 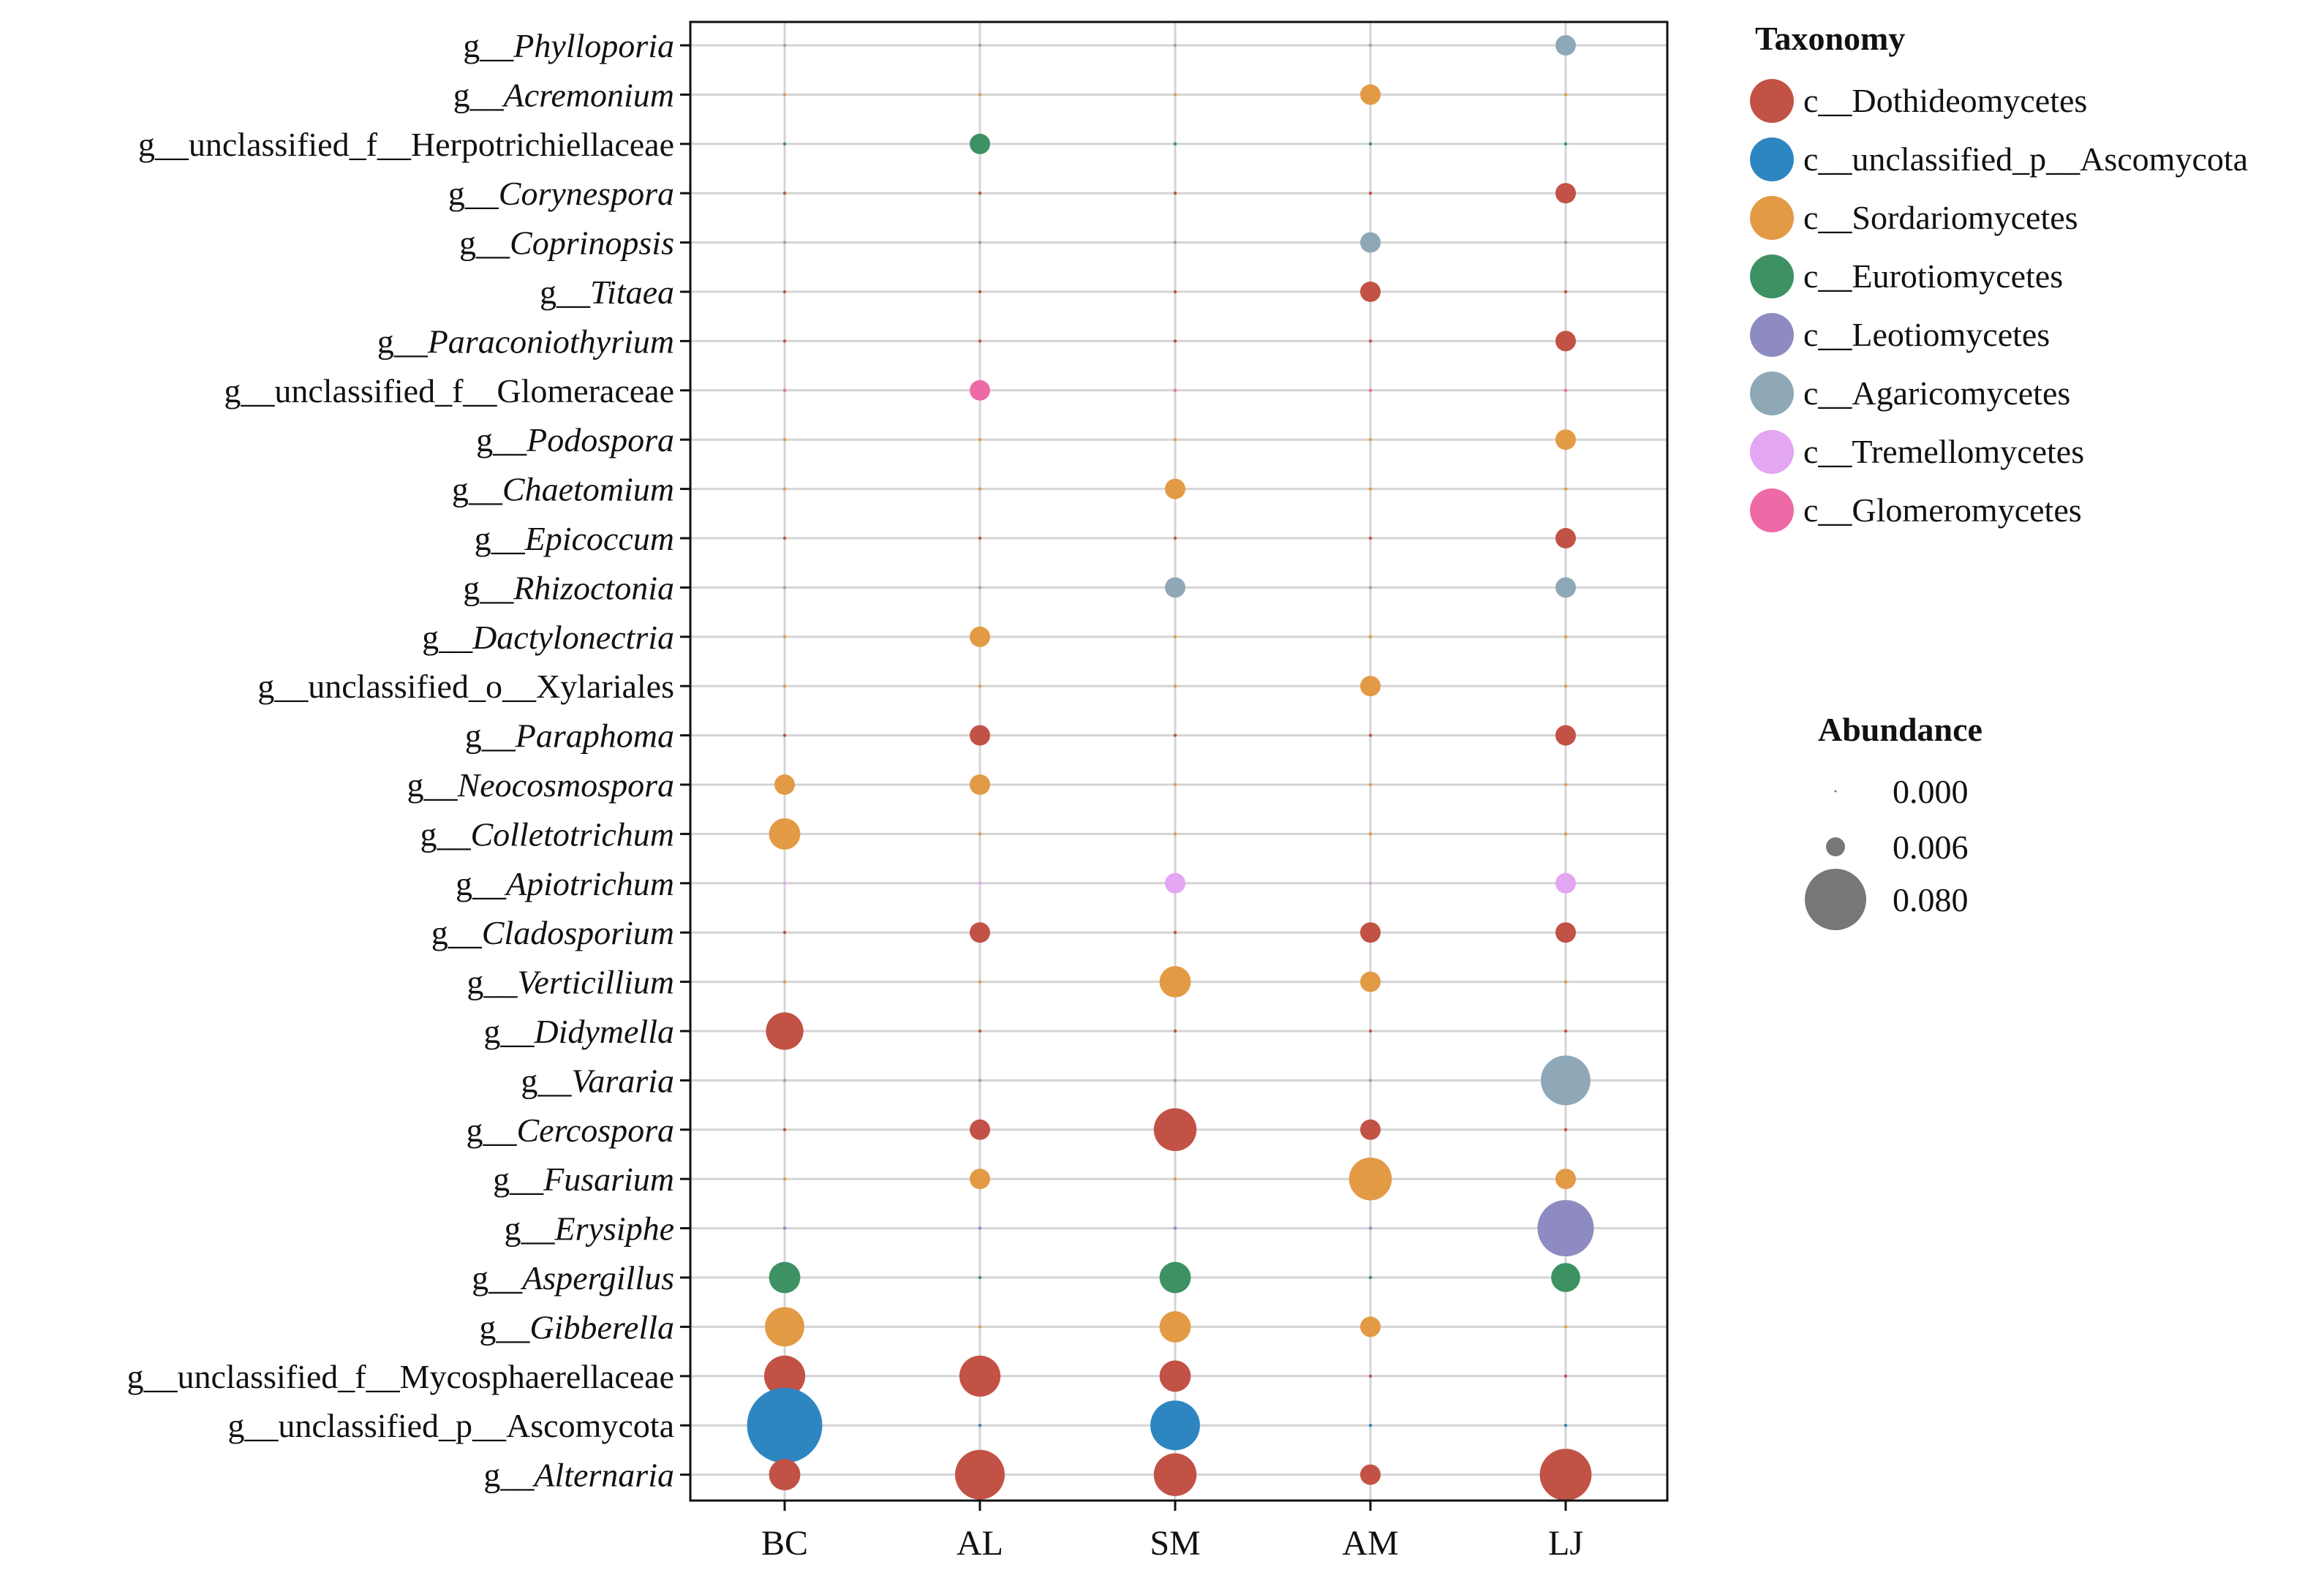 I want to click on legend-label: c__Dothideomycetes, so click(x=1945, y=101).